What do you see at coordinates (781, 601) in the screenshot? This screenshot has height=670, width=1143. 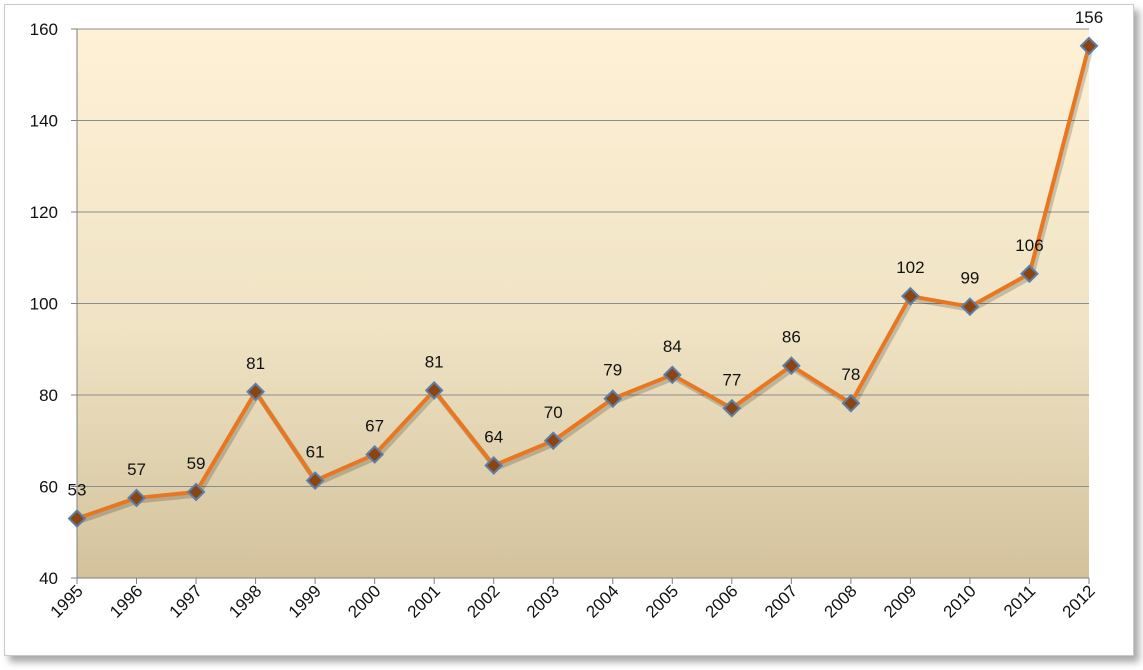 I see `x-tick-label: 2007` at bounding box center [781, 601].